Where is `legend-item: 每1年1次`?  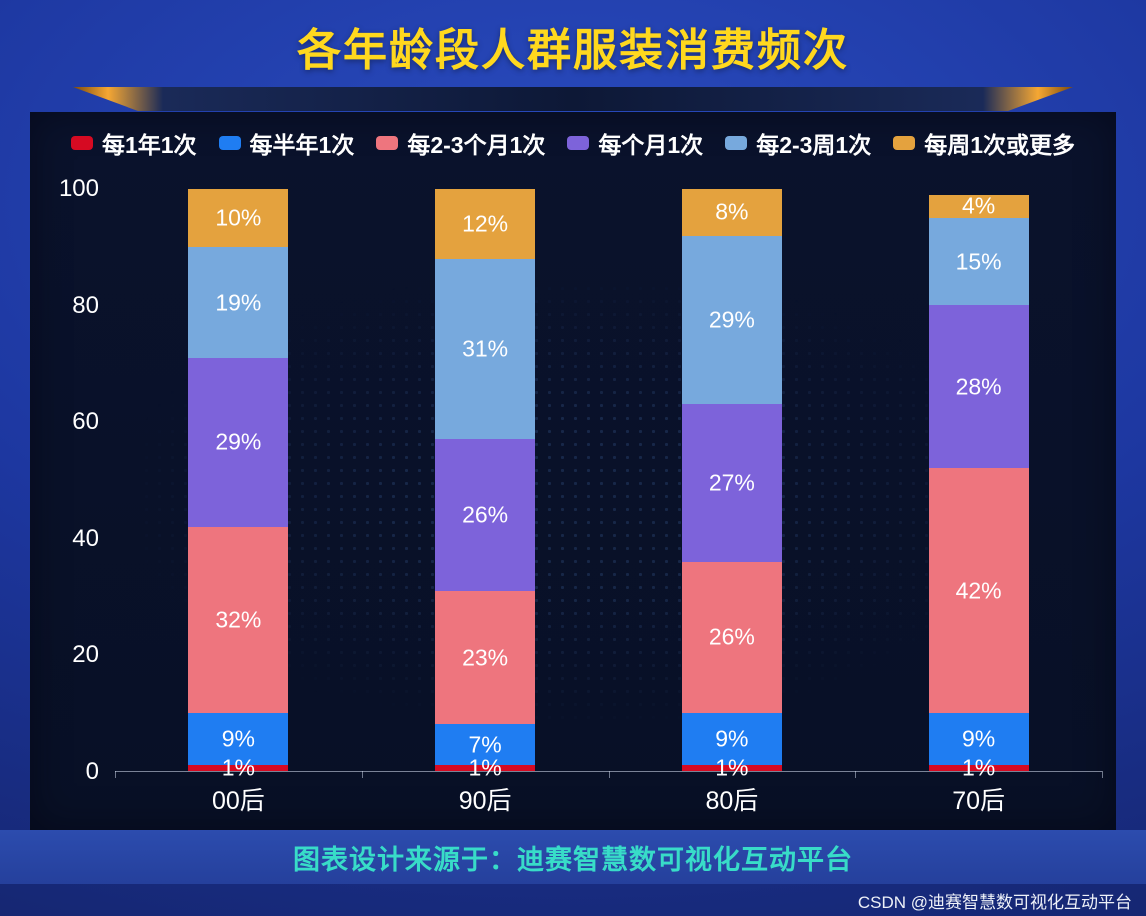
legend-item: 每1年1次 is located at coordinates (133, 143).